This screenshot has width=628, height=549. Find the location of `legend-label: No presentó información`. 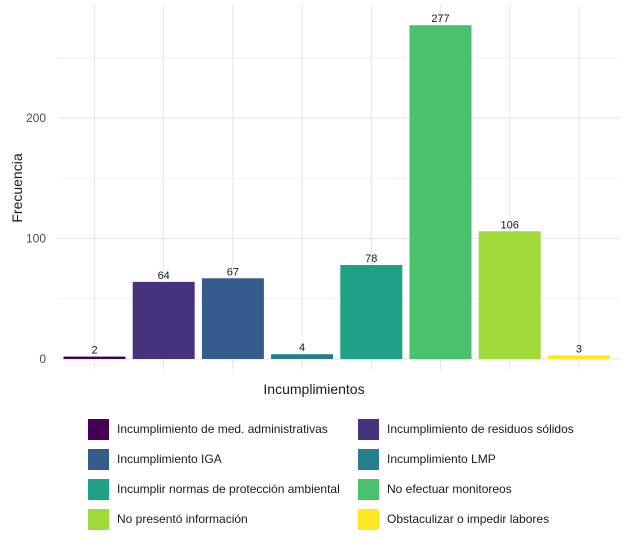

legend-label: No presentó información is located at coordinates (182, 519).